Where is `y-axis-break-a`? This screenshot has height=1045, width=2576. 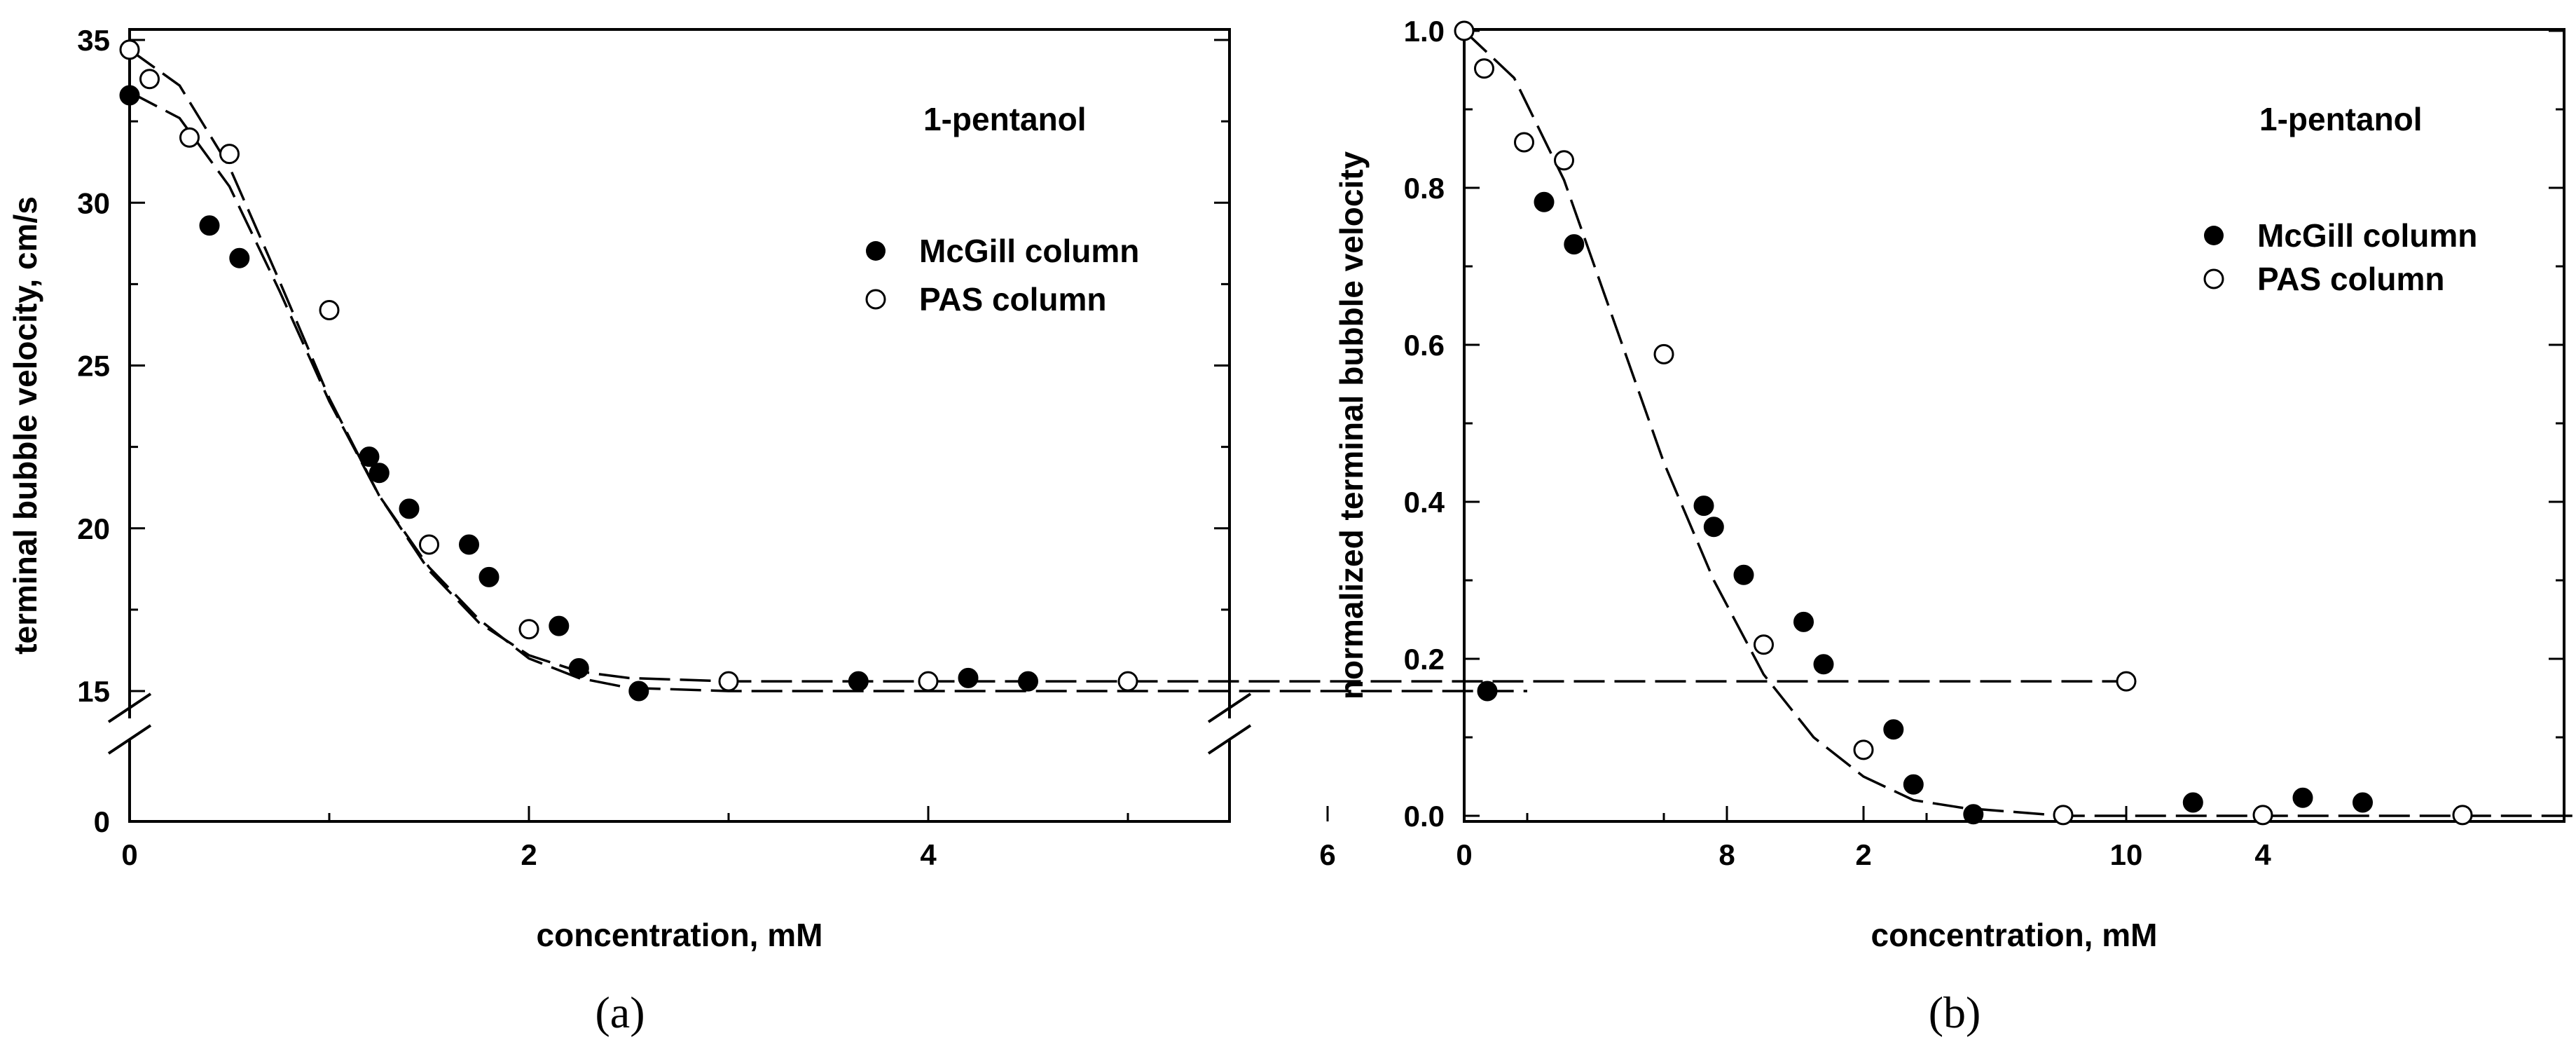
y-axis-break-a is located at coordinates (679, 723).